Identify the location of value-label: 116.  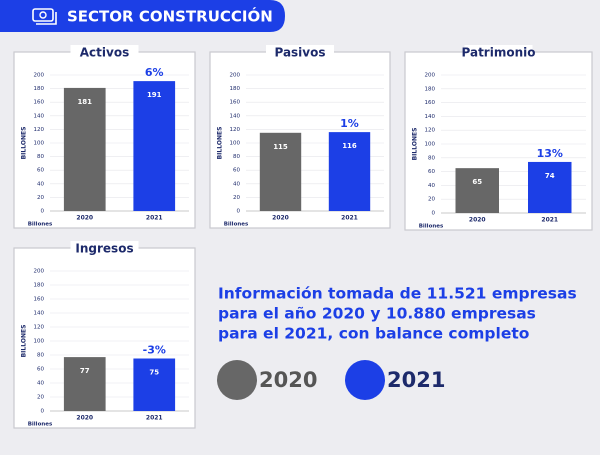
(349, 146).